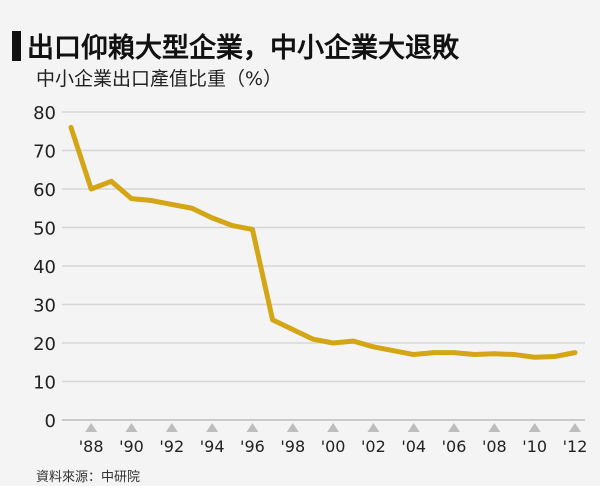 This screenshot has height=486, width=600. Describe the element at coordinates (243, 48) in the screenshot. I see `title-text: 出口仰賴大型企業，中小企業大退敗` at that location.